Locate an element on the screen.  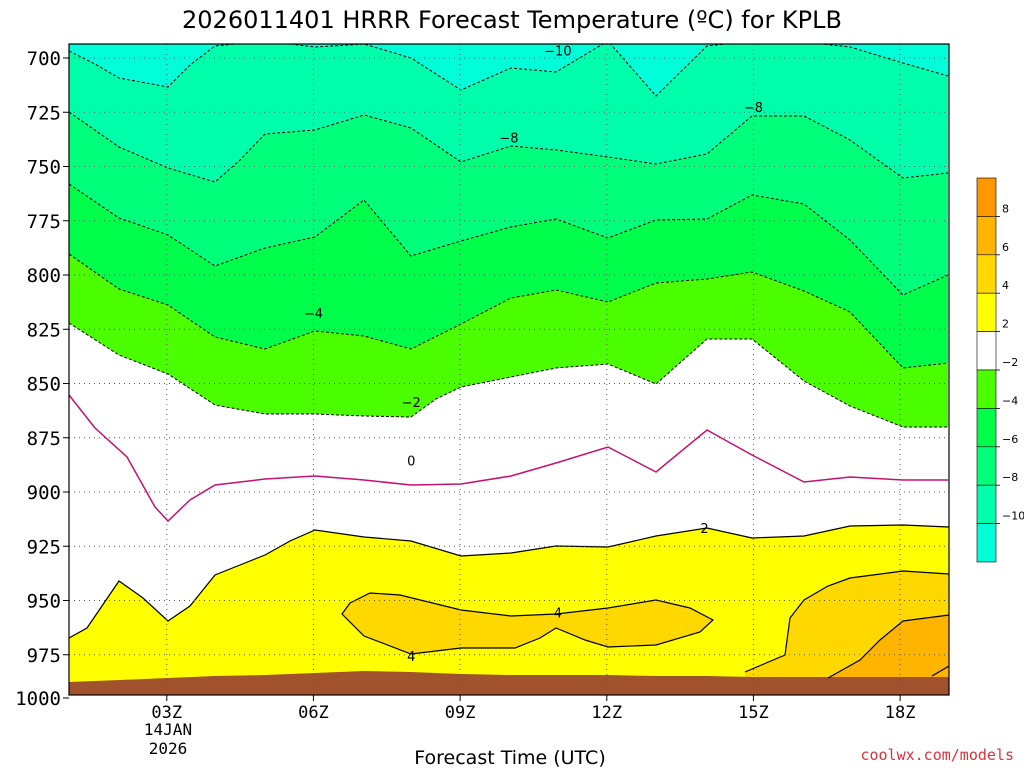
y-tick-label-750: 750 is located at coordinates (44, 168).